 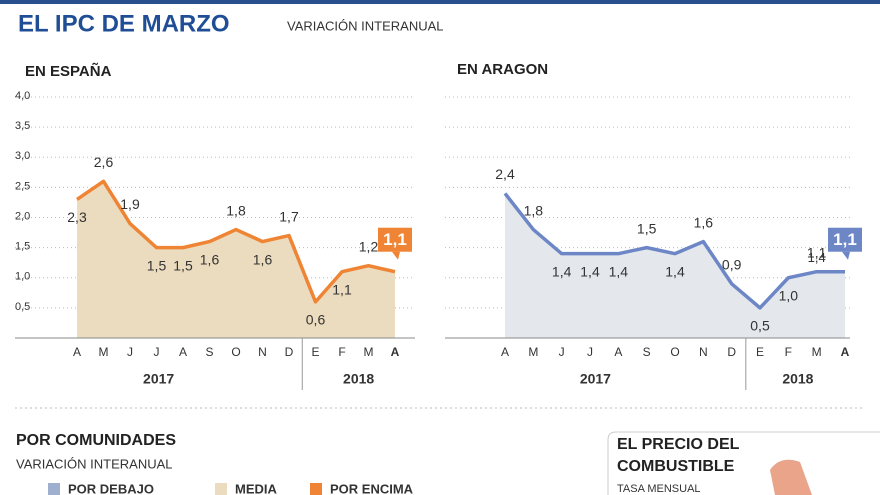 What do you see at coordinates (77, 217) in the screenshot?
I see `value-label: 2,3` at bounding box center [77, 217].